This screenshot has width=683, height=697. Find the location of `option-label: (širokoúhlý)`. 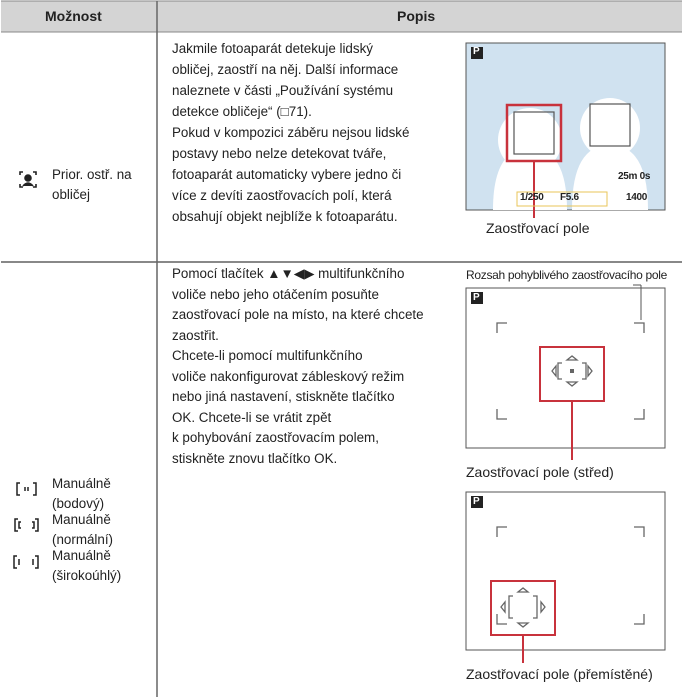

option-label: (širokoúhlý) is located at coordinates (87, 575).